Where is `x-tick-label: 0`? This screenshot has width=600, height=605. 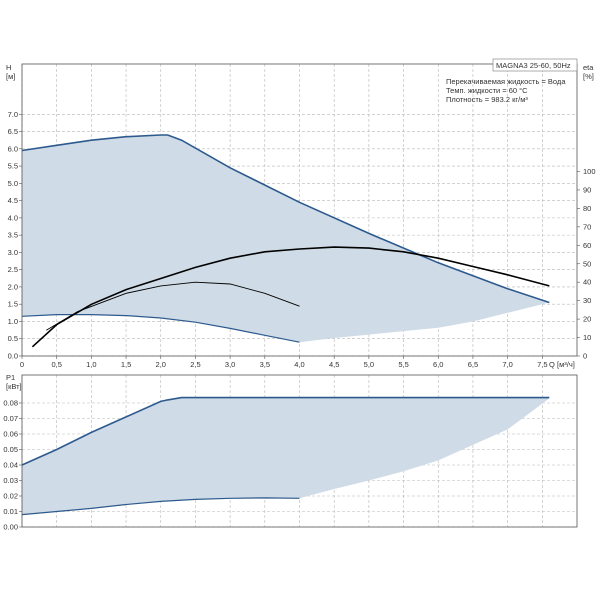 x-tick-label: 0 is located at coordinates (22, 364).